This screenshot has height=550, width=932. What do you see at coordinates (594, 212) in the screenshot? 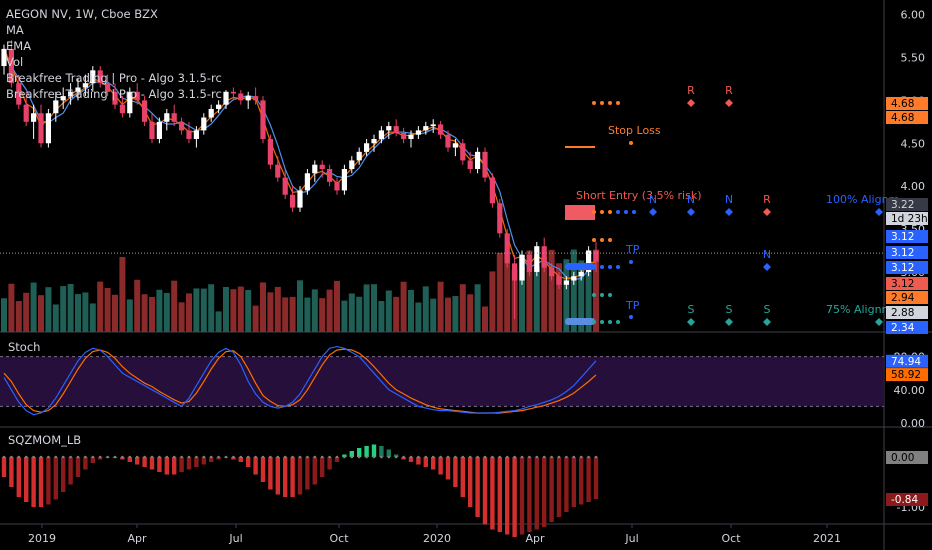
I see `dot-orange` at bounding box center [594, 212].